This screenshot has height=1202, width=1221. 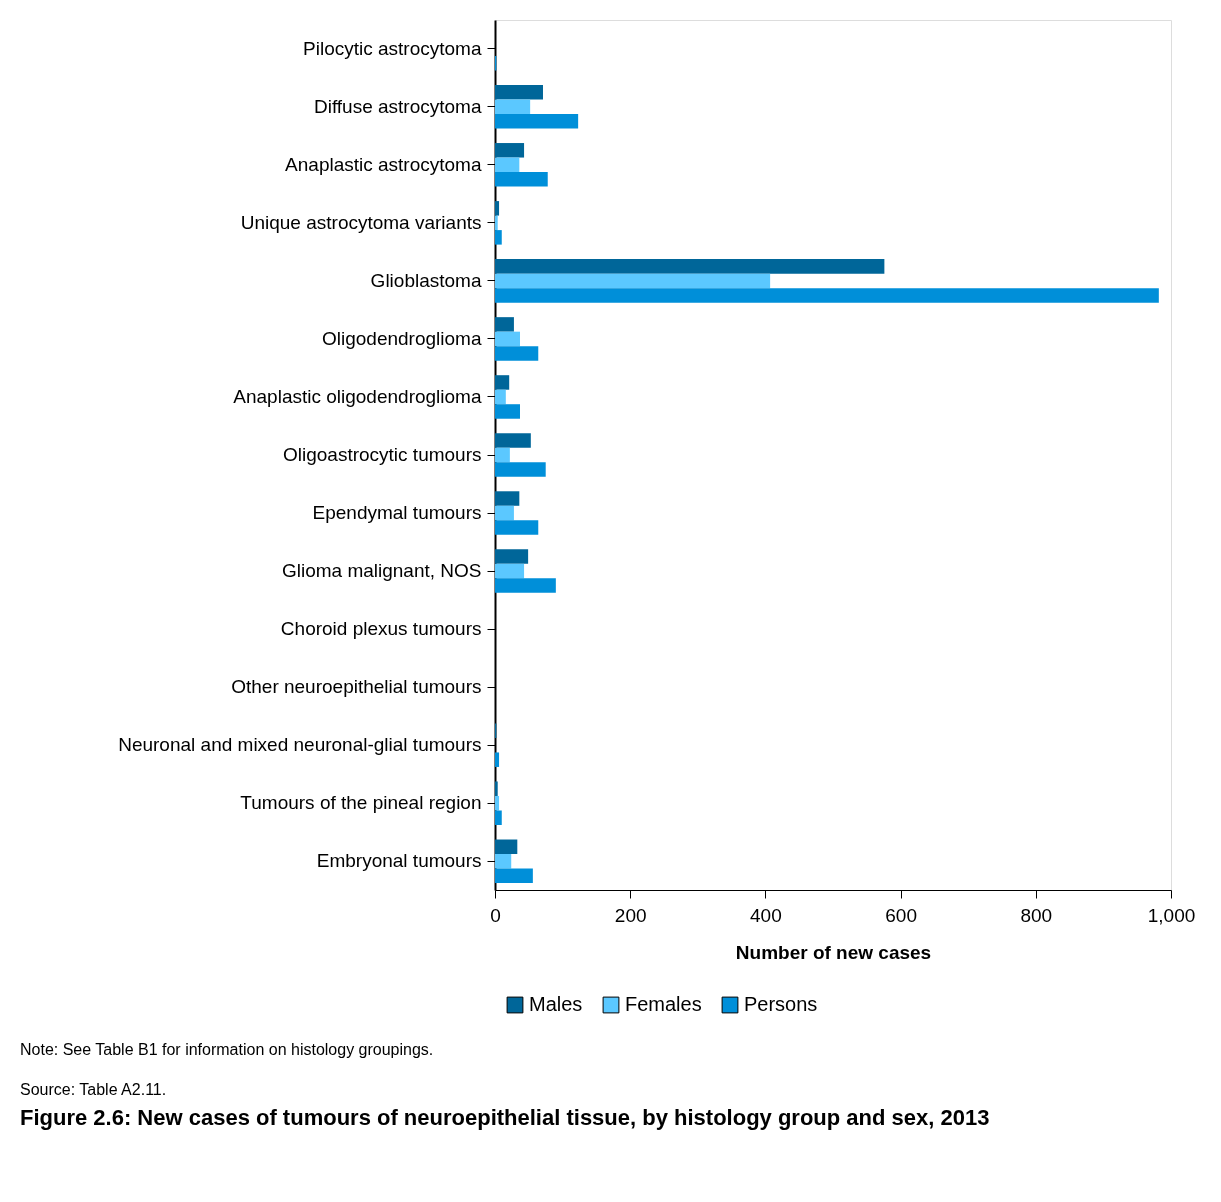 What do you see at coordinates (397, 513) in the screenshot?
I see `y-tick-label: Ependymal tumours` at bounding box center [397, 513].